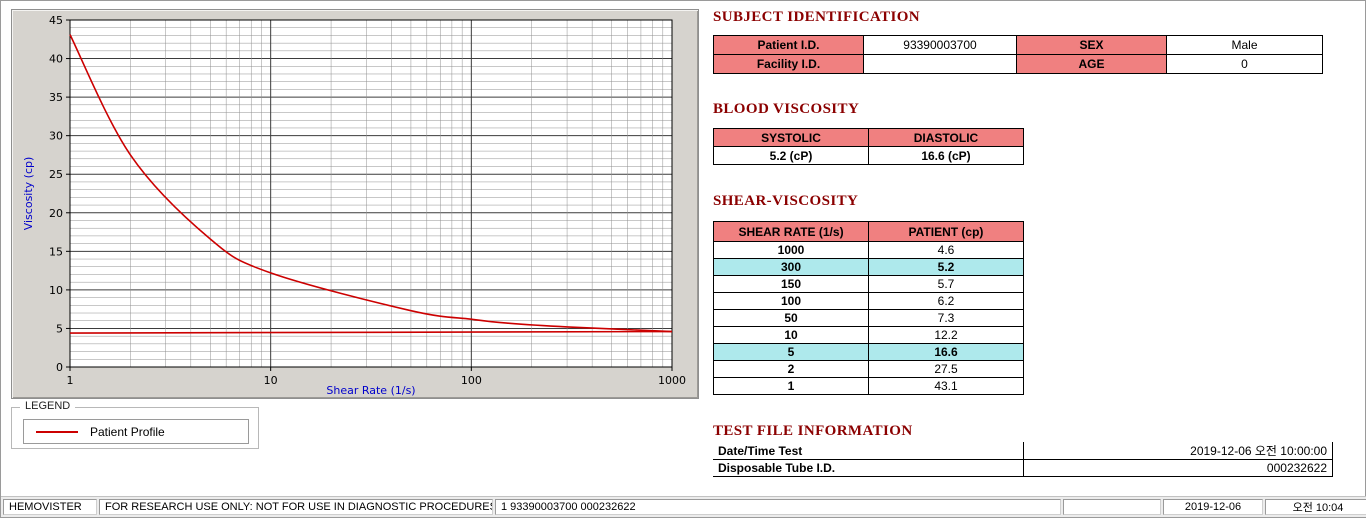 The height and width of the screenshot is (518, 1366). Describe the element at coordinates (48, 406) in the screenshot. I see `legend-title: LEGEND` at that location.